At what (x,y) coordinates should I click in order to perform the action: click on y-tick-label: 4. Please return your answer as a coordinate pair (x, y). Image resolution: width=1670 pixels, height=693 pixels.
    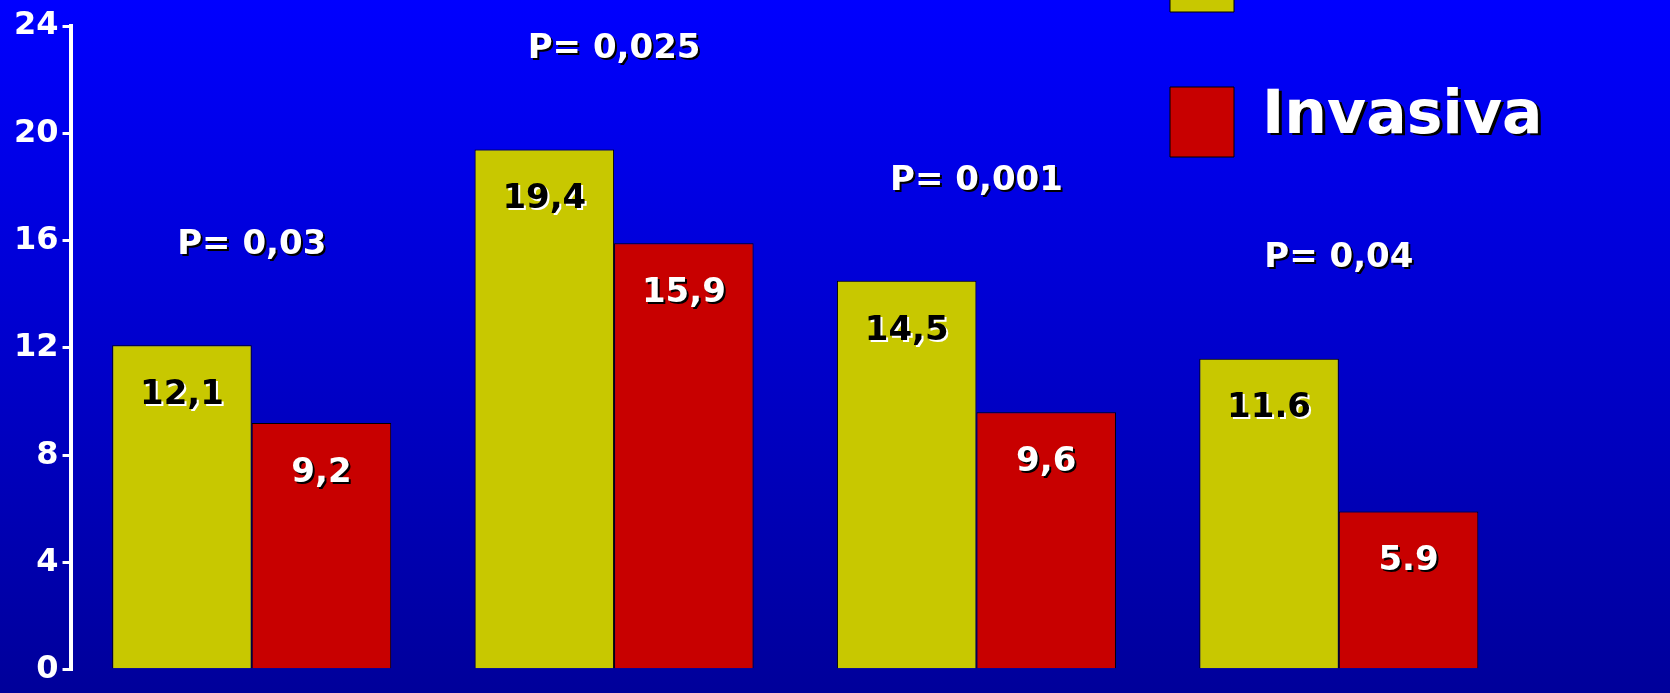
    Looking at the image, I should click on (47, 559).